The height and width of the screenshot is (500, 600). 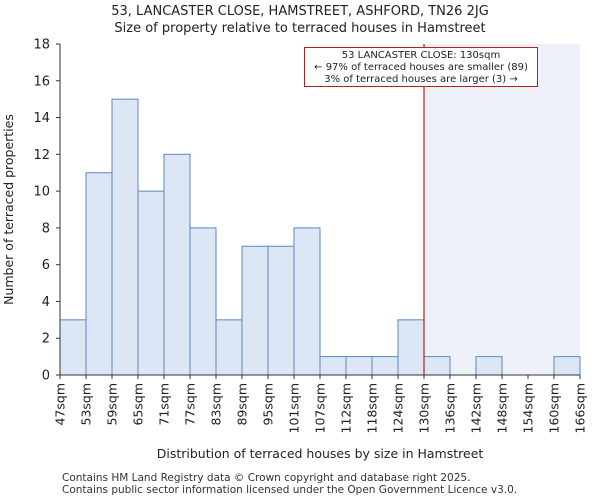 I want to click on x-tick-label: 65sqm, so click(x=138, y=404).